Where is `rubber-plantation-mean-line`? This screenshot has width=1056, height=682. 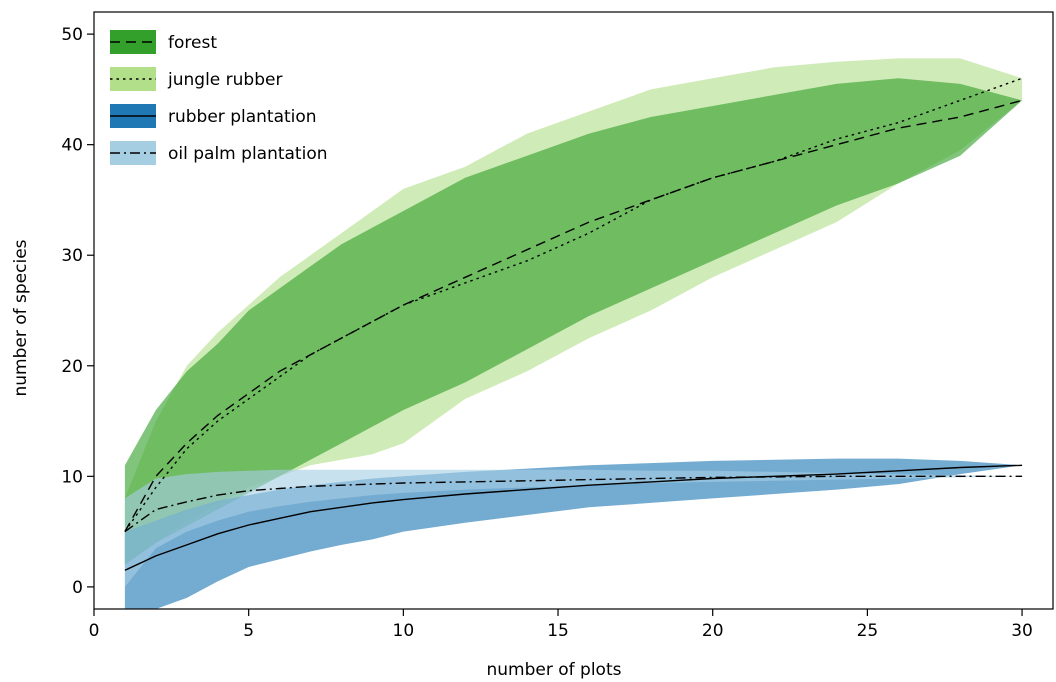
rubber-plantation-mean-line is located at coordinates (573, 517).